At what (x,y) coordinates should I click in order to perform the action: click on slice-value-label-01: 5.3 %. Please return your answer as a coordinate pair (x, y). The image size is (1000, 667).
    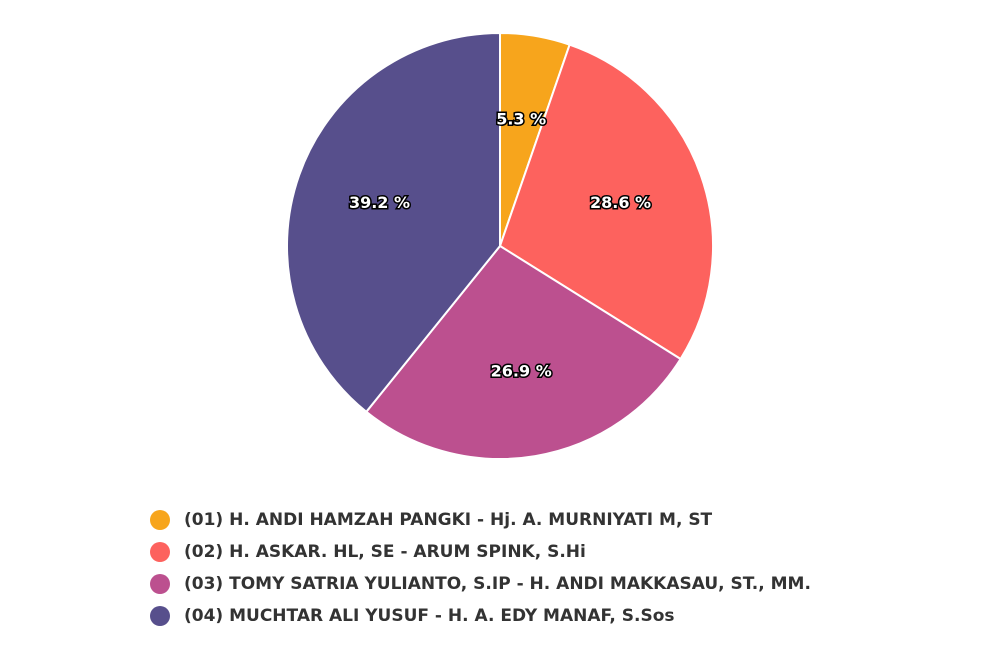
    Looking at the image, I should click on (521, 118).